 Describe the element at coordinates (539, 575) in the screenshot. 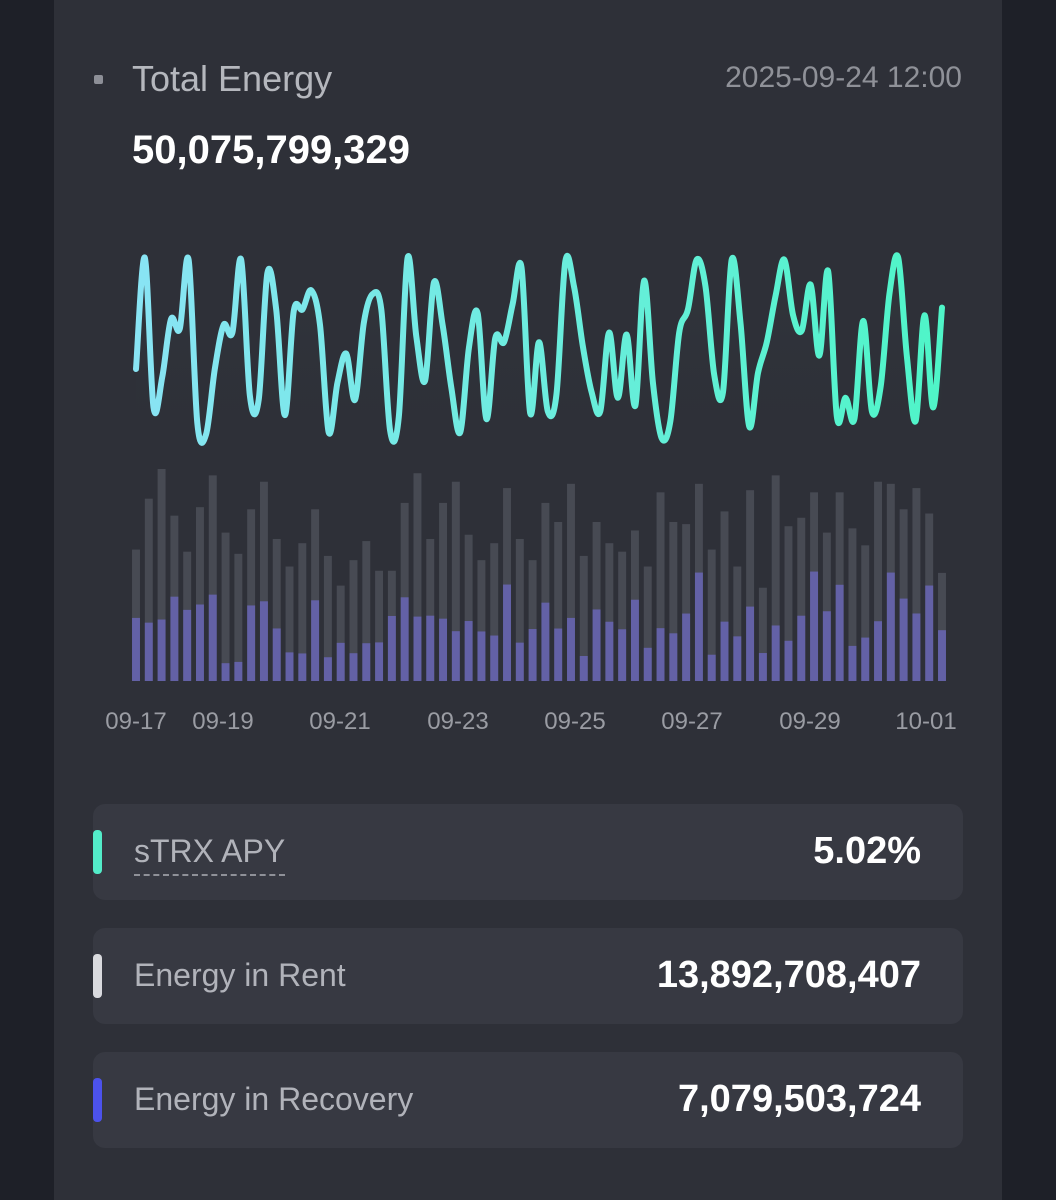

I see `bar-series` at that location.